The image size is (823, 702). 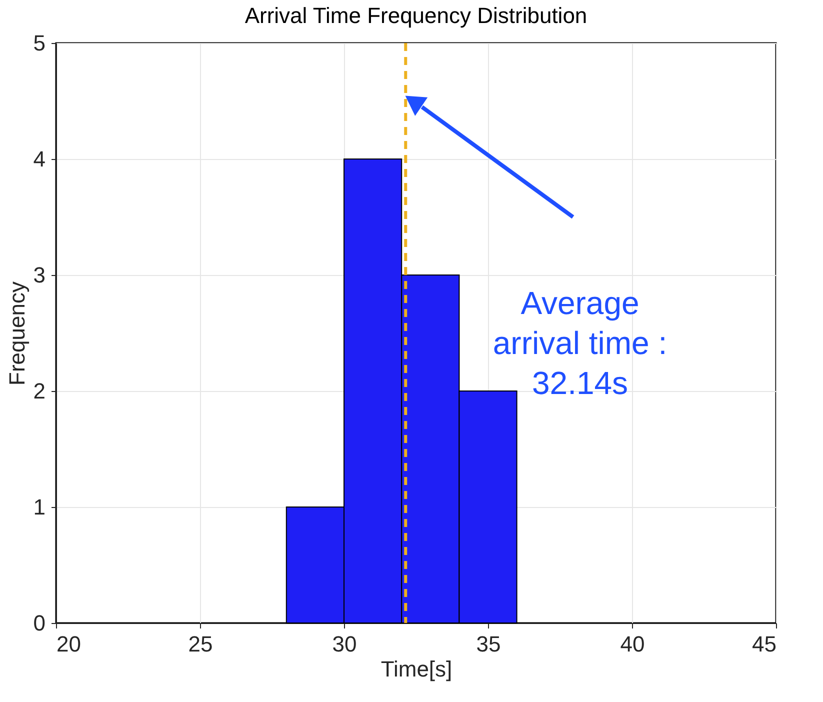 I want to click on y-tick-label: 5, so click(x=39, y=43).